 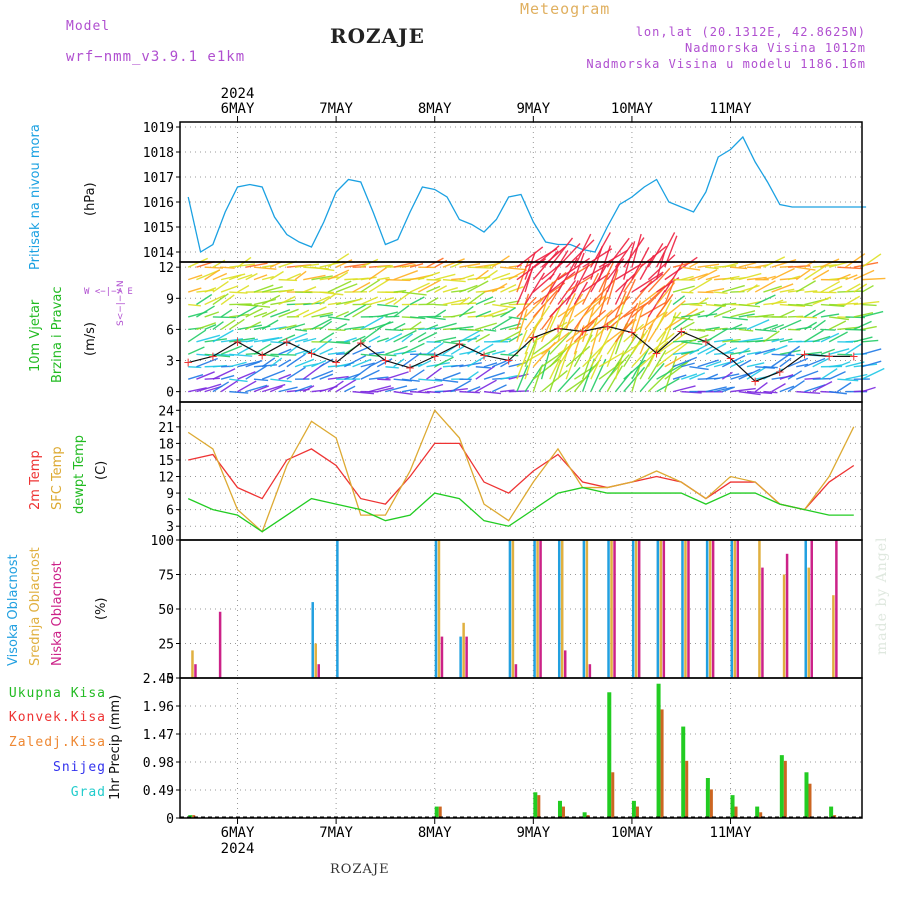 What do you see at coordinates (527, 194) in the screenshot?
I see `pressure-line` at bounding box center [527, 194].